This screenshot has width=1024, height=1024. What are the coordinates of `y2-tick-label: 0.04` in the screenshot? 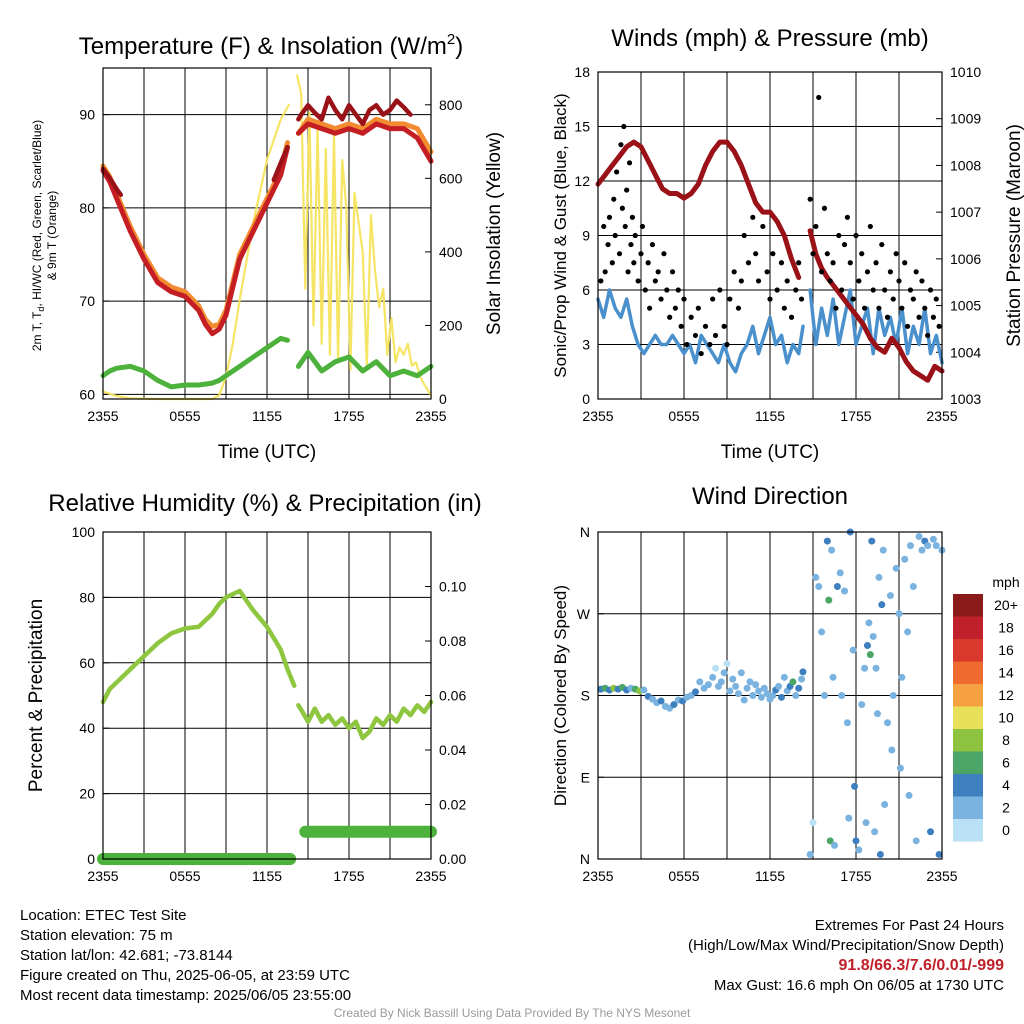 It's located at (452, 750).